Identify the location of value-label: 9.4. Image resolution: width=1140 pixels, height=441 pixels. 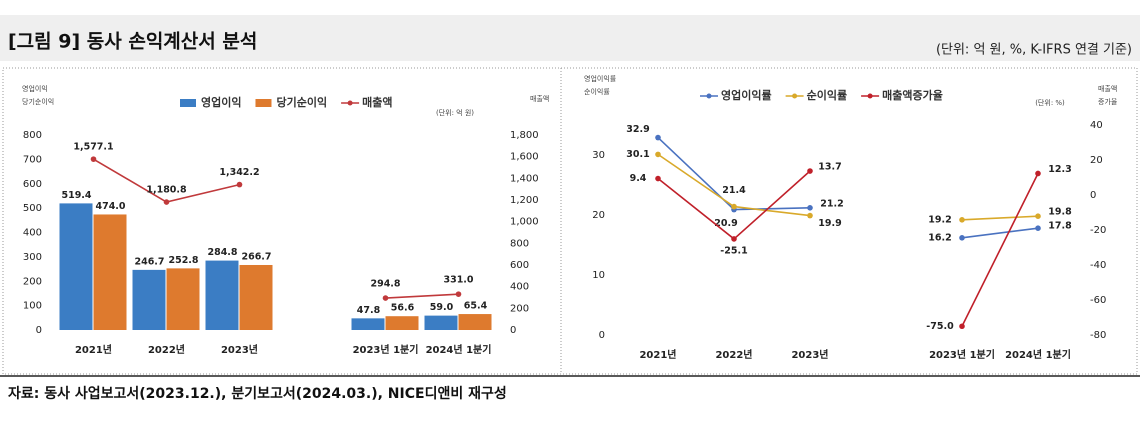
(638, 178).